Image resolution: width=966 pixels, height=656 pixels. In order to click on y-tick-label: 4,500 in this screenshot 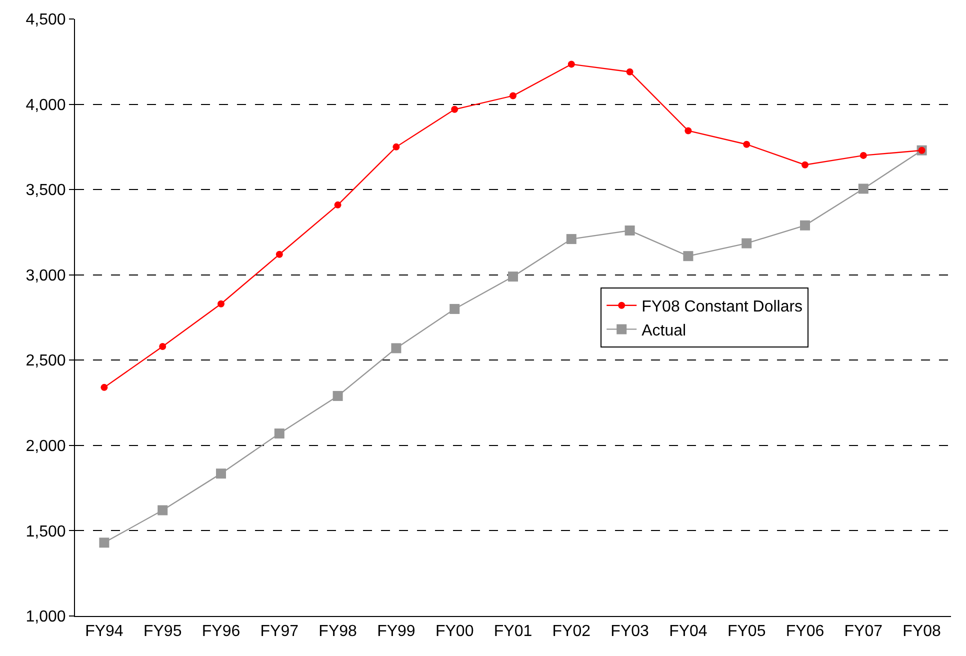, I will do `click(46, 20)`.